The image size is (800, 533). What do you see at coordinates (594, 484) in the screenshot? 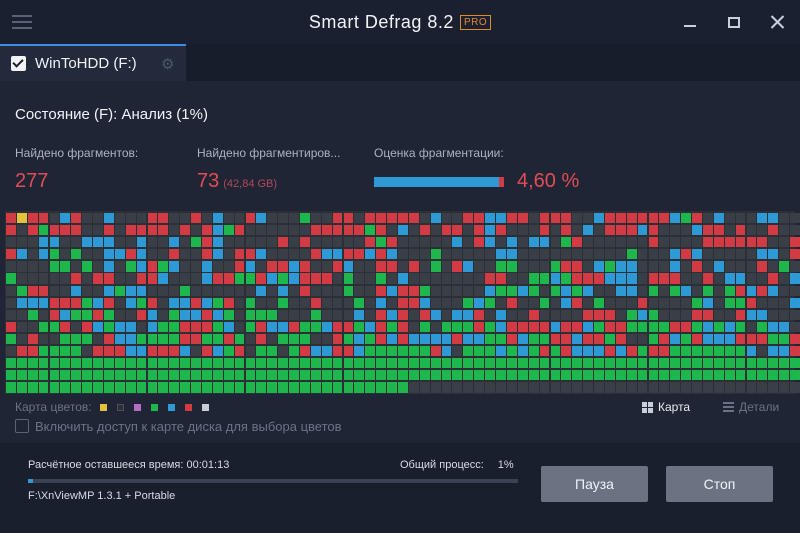
I see `pause-button: Пауза` at bounding box center [594, 484].